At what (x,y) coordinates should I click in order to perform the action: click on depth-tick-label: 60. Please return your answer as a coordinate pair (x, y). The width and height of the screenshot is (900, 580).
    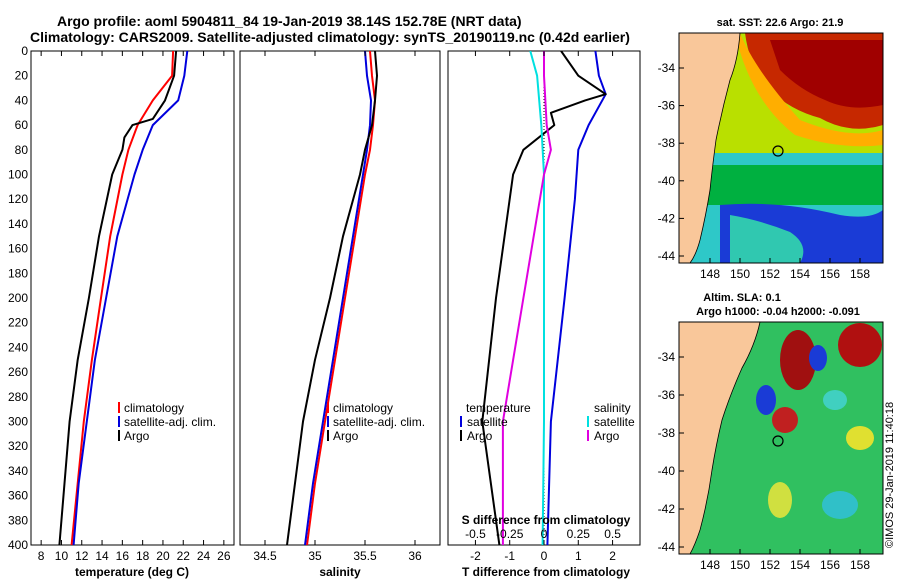
    Looking at the image, I should click on (22, 125).